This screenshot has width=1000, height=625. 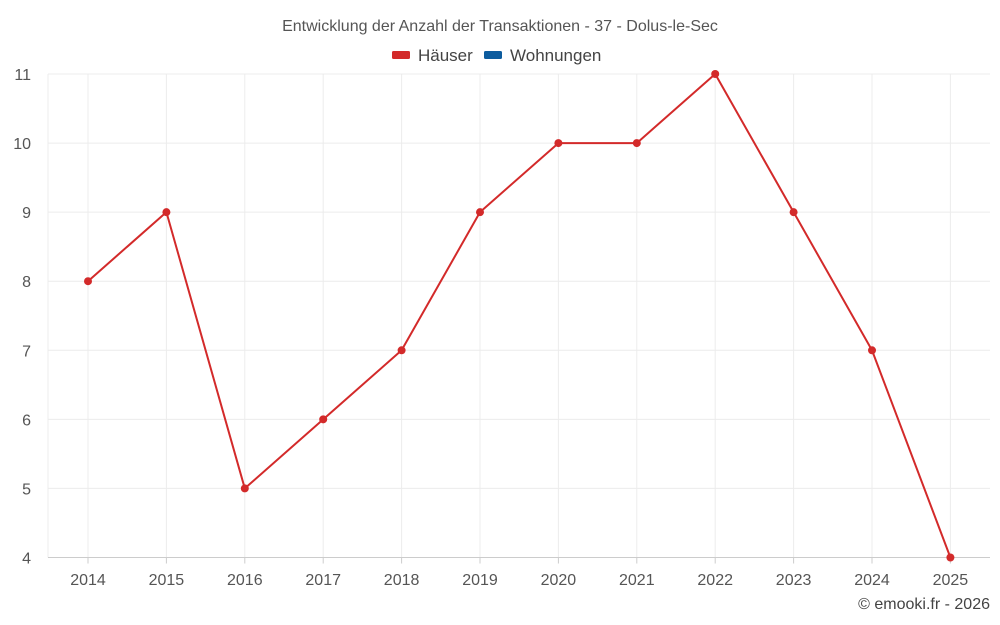 I want to click on legend: Häuser Wohnungen, so click(x=496, y=55).